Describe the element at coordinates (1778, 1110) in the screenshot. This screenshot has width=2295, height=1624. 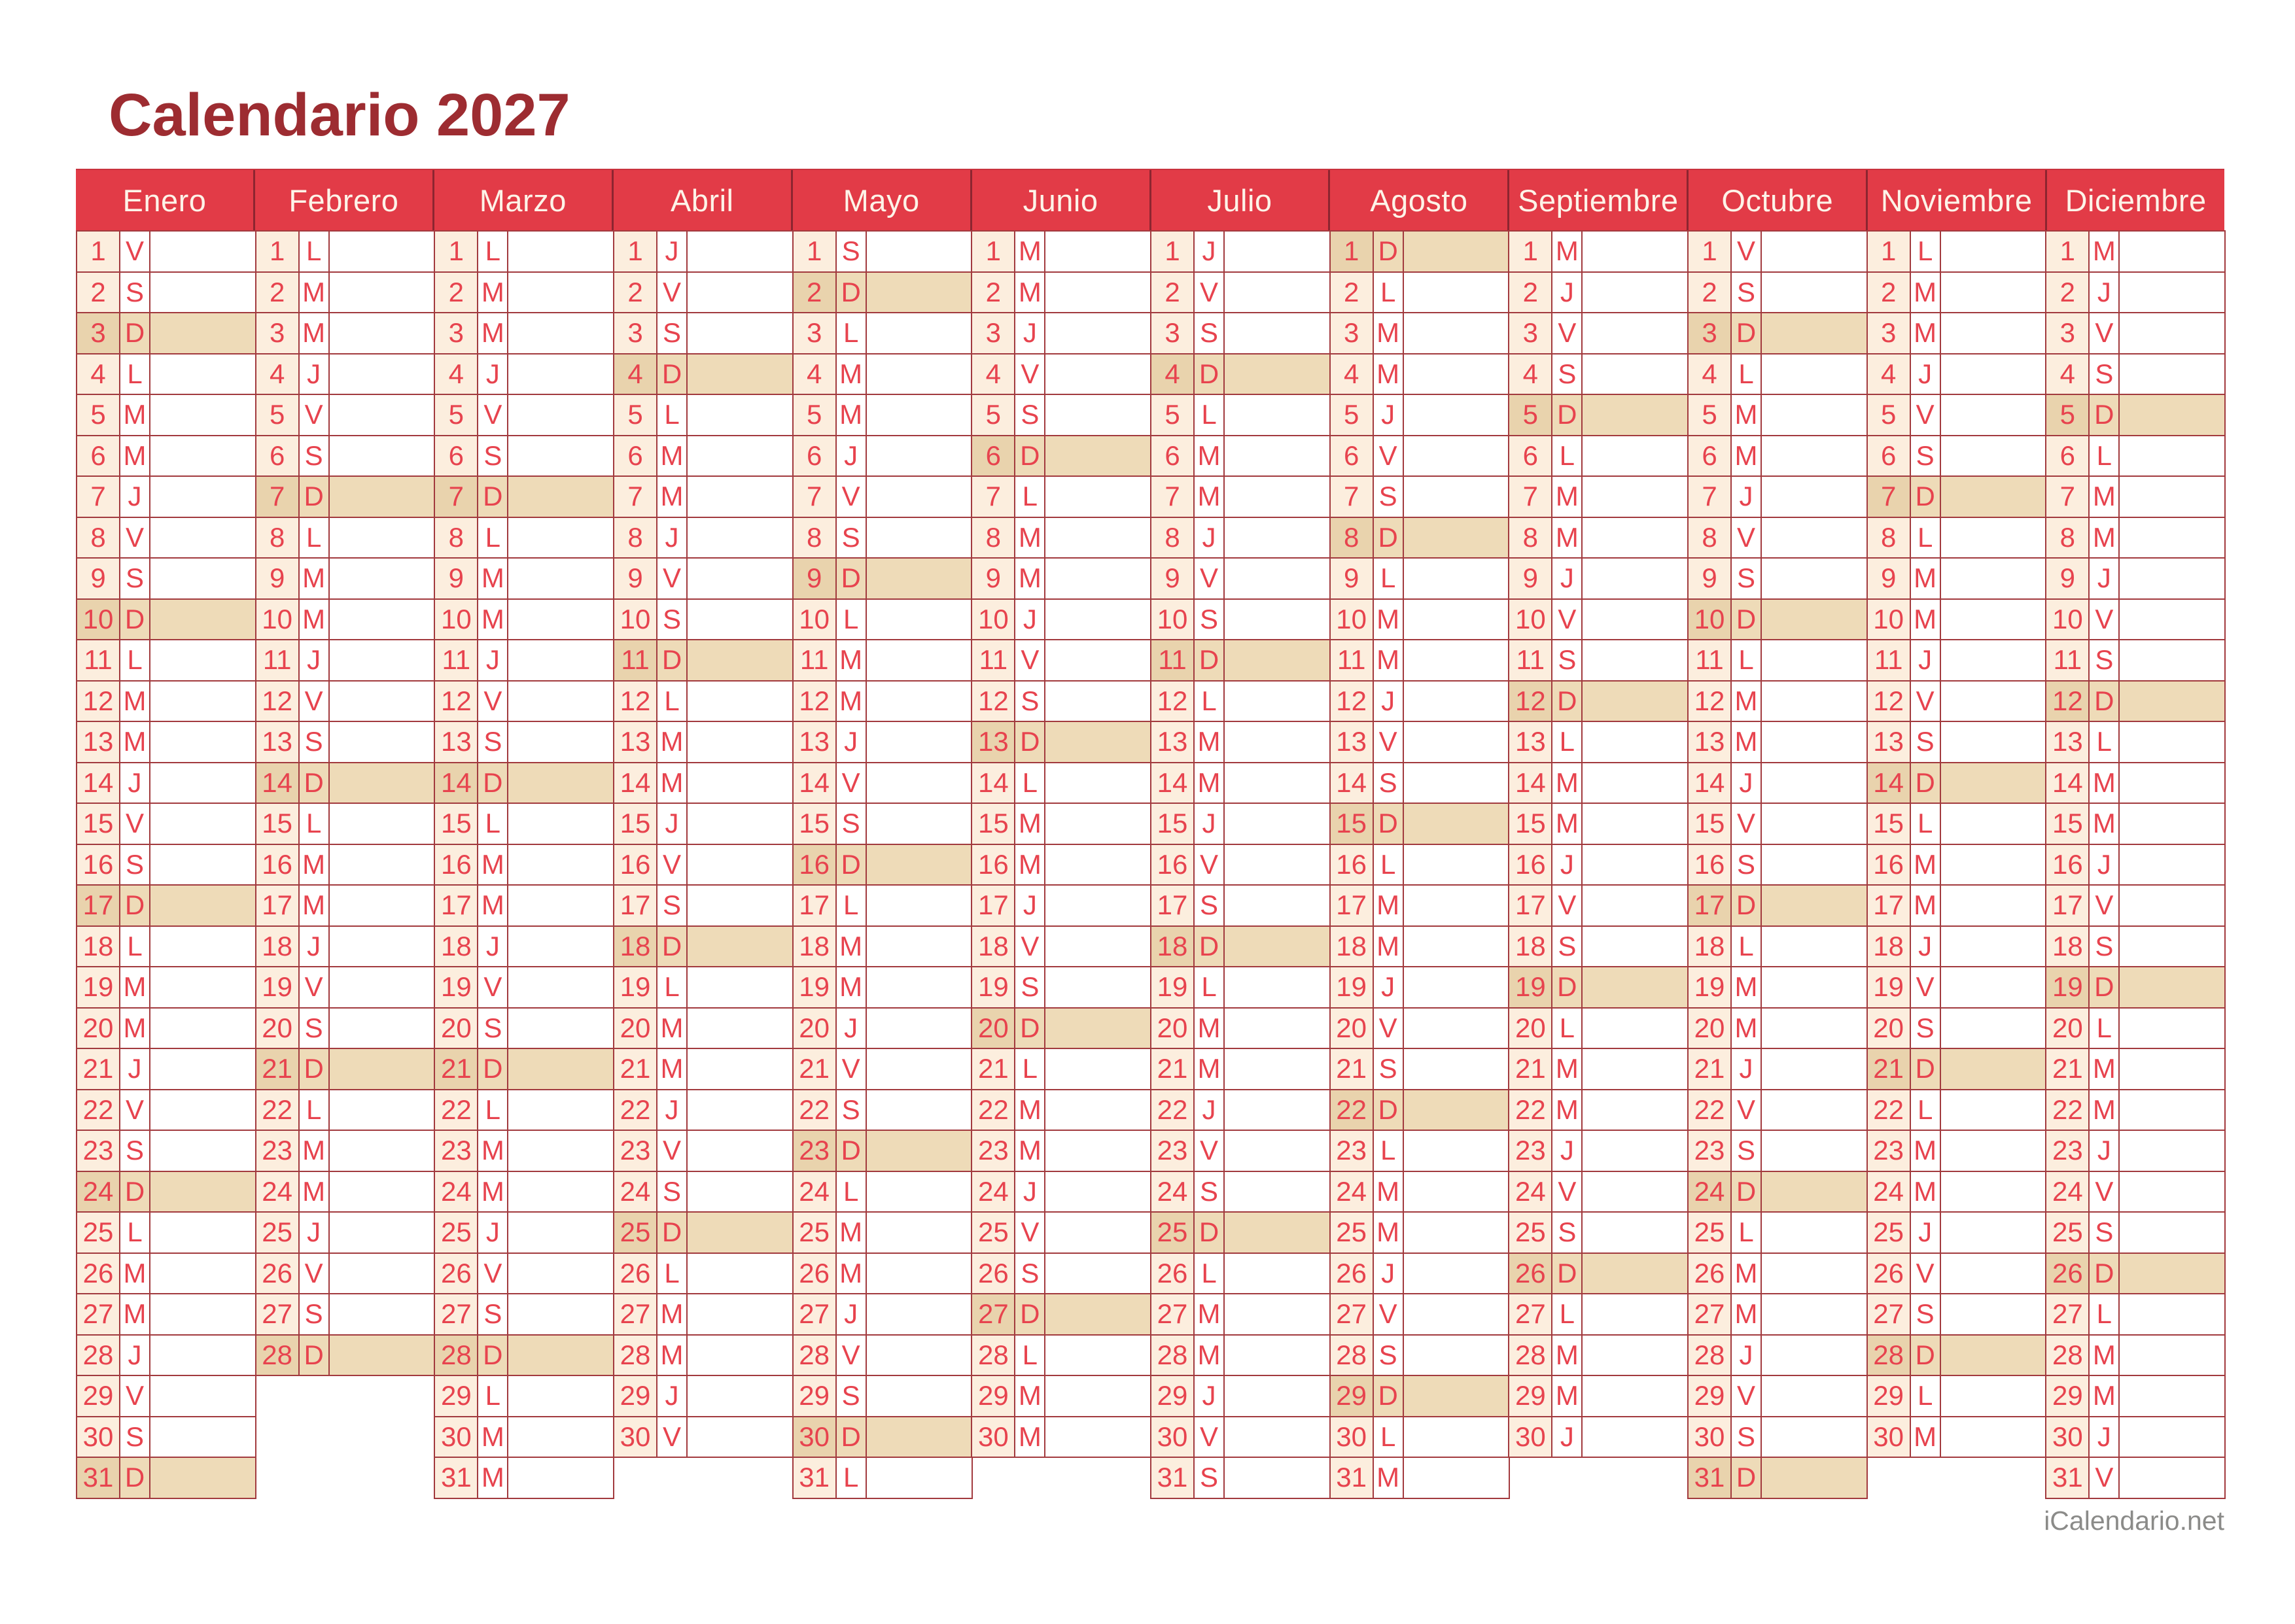
I see `day-row: 22 V` at that location.